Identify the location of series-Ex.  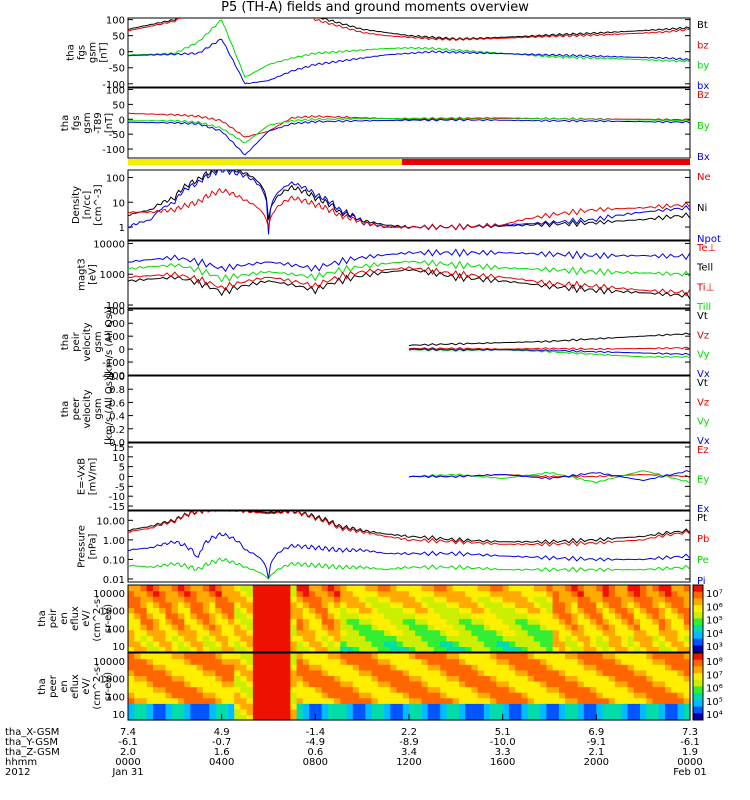
(549, 476).